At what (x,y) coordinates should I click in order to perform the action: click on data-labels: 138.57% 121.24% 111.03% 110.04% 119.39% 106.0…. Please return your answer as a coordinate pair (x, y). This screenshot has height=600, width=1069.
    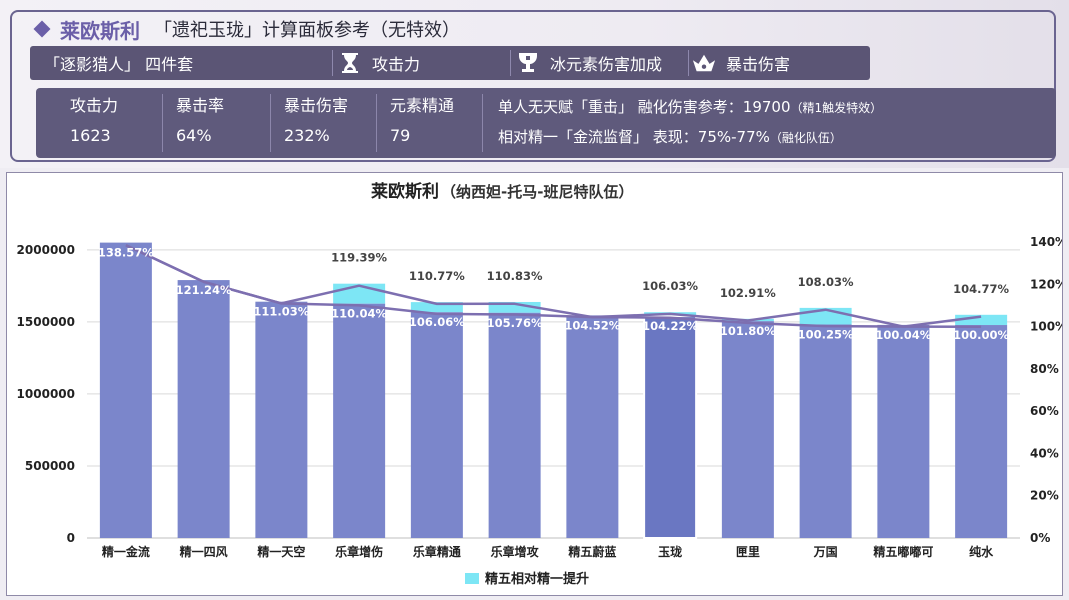
    Looking at the image, I should click on (554, 294).